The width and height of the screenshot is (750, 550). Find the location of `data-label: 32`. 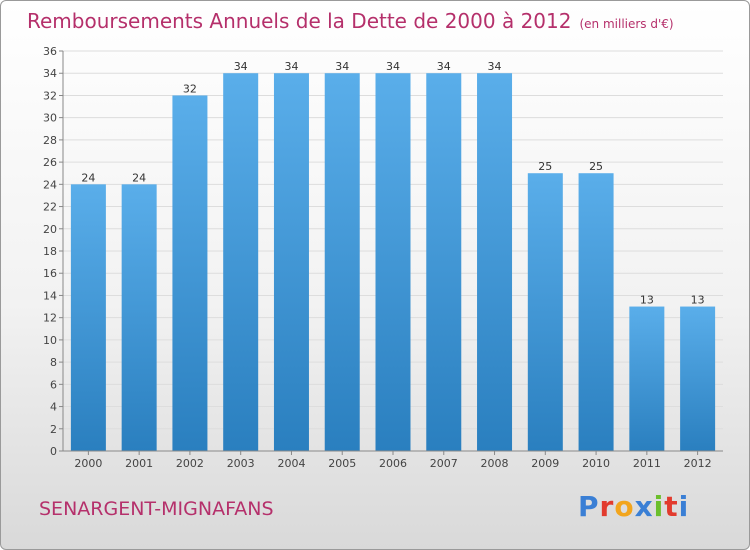

data-label: 32 is located at coordinates (190, 88).